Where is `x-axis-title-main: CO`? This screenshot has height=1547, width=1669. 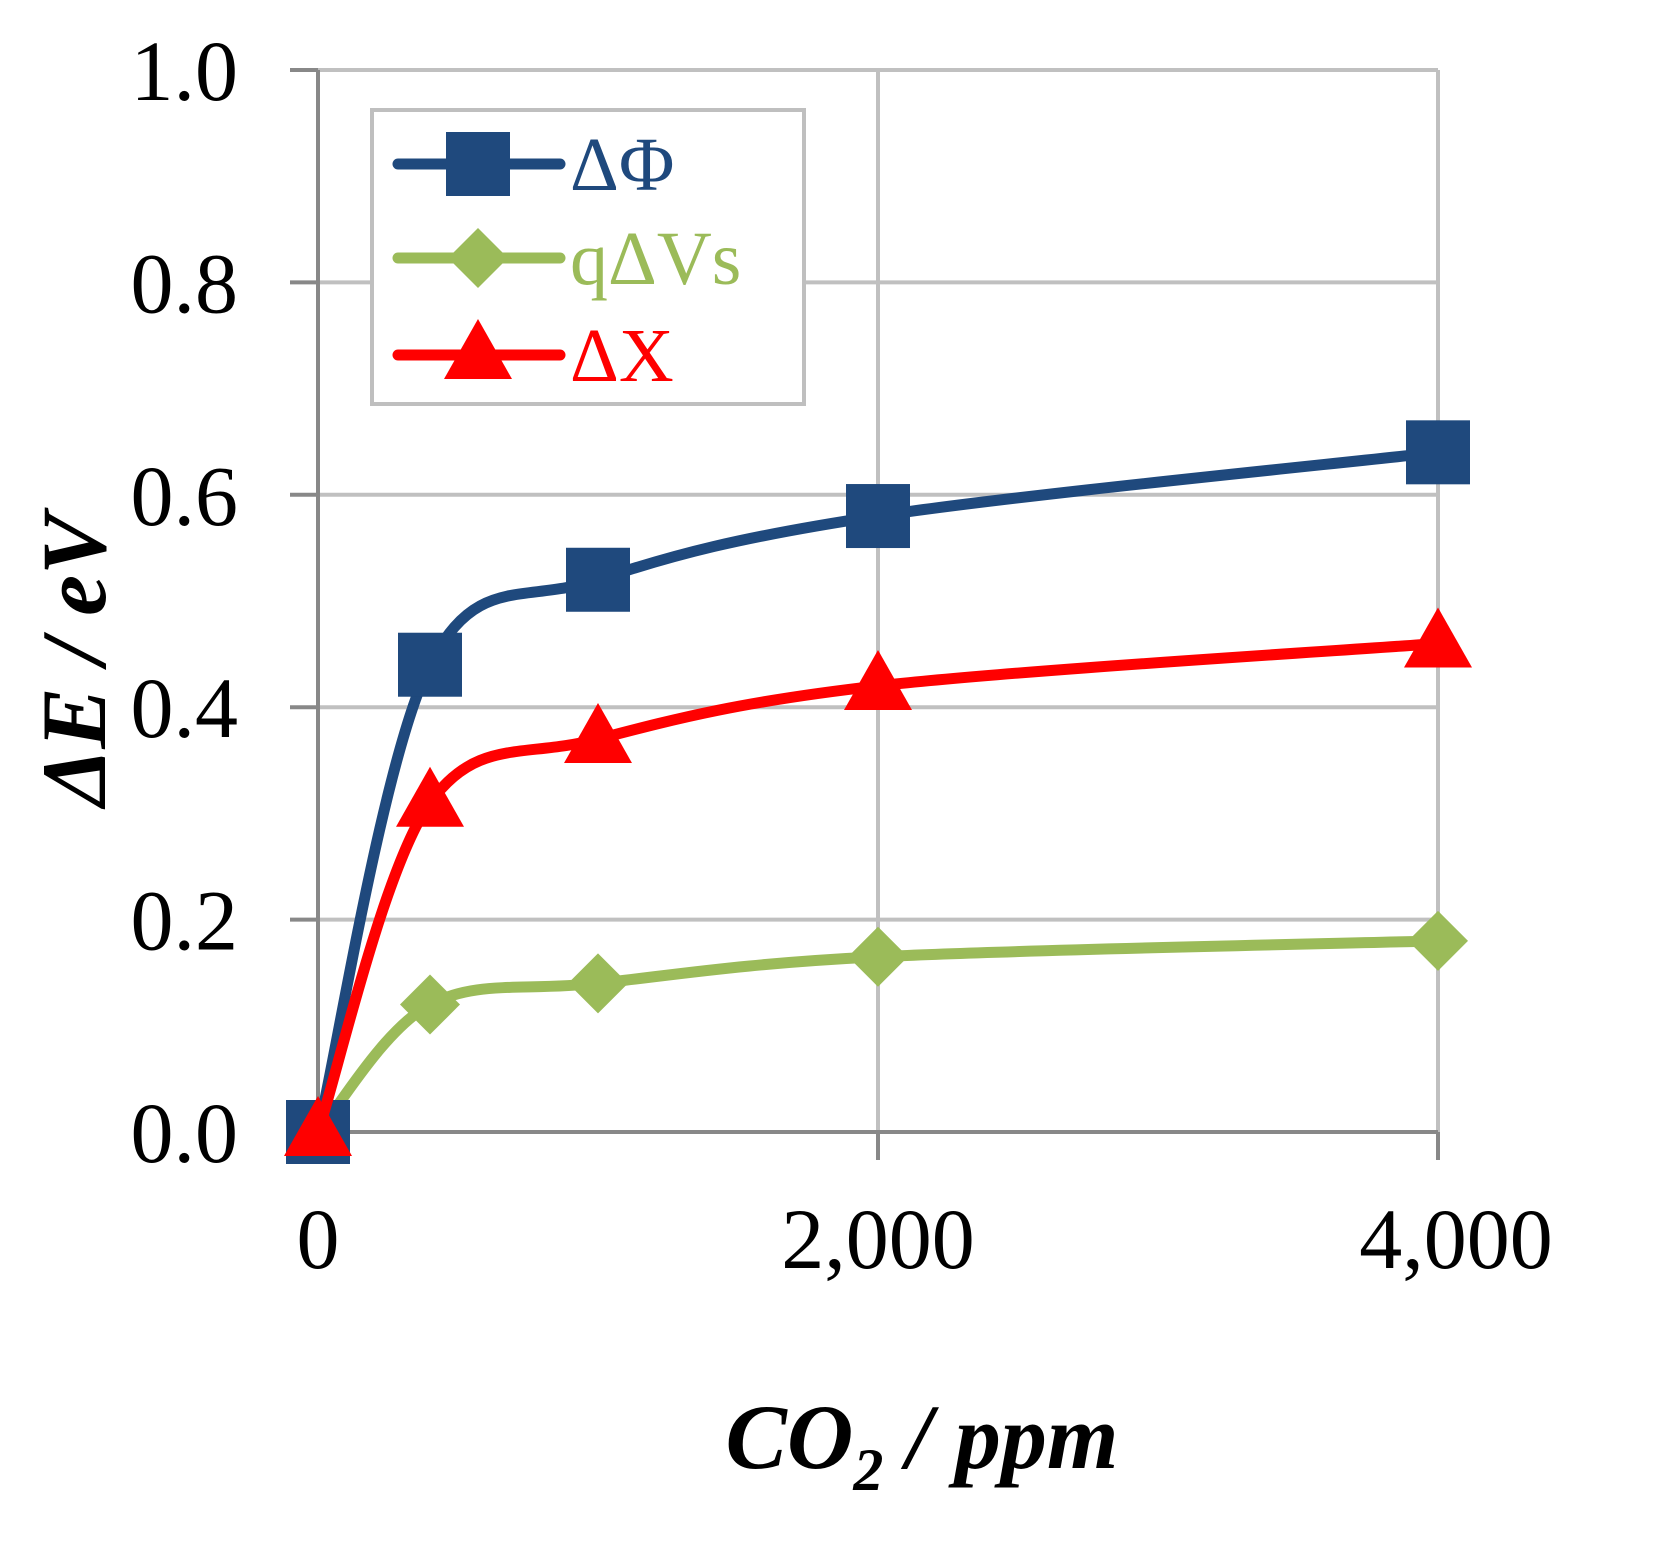
x-axis-title-main: CO is located at coordinates (790, 1437).